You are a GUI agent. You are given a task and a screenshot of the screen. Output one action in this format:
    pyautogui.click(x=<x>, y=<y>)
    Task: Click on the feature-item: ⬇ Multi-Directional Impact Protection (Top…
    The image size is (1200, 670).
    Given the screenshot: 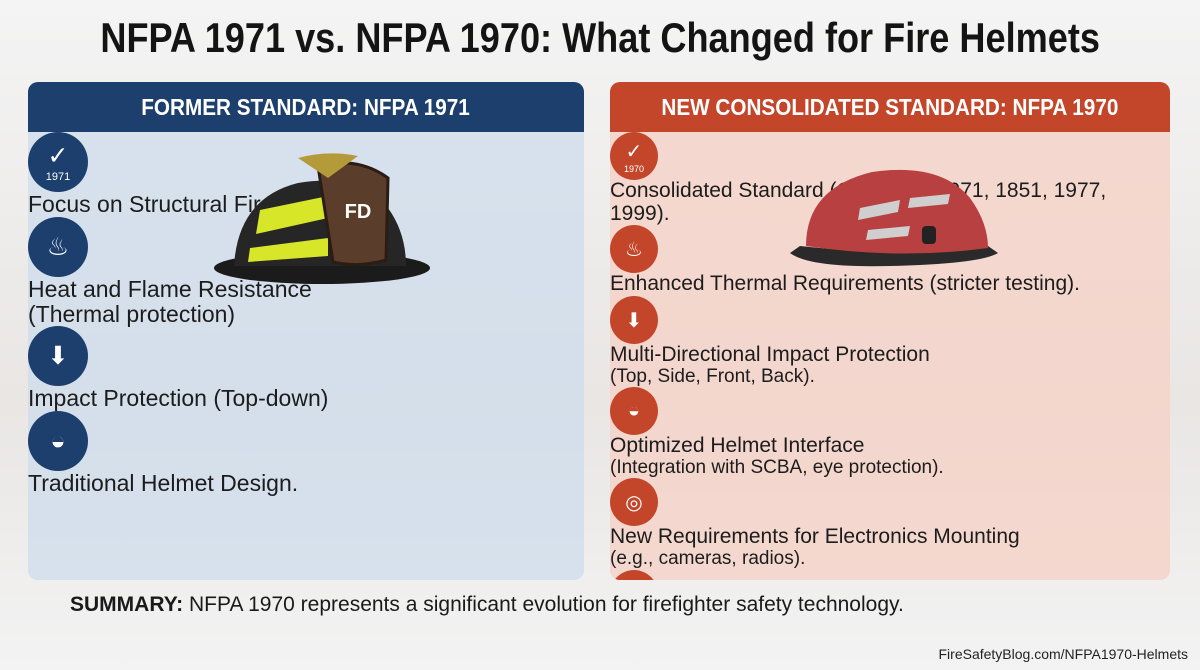 What is the action you would take?
    pyautogui.click(x=875, y=341)
    